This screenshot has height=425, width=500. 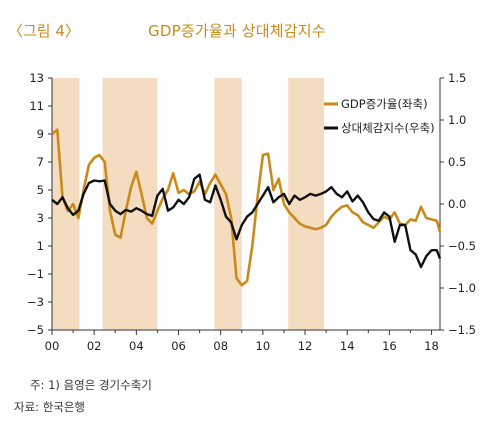 I want to click on right-tick-label: −1.5, so click(x=462, y=330).